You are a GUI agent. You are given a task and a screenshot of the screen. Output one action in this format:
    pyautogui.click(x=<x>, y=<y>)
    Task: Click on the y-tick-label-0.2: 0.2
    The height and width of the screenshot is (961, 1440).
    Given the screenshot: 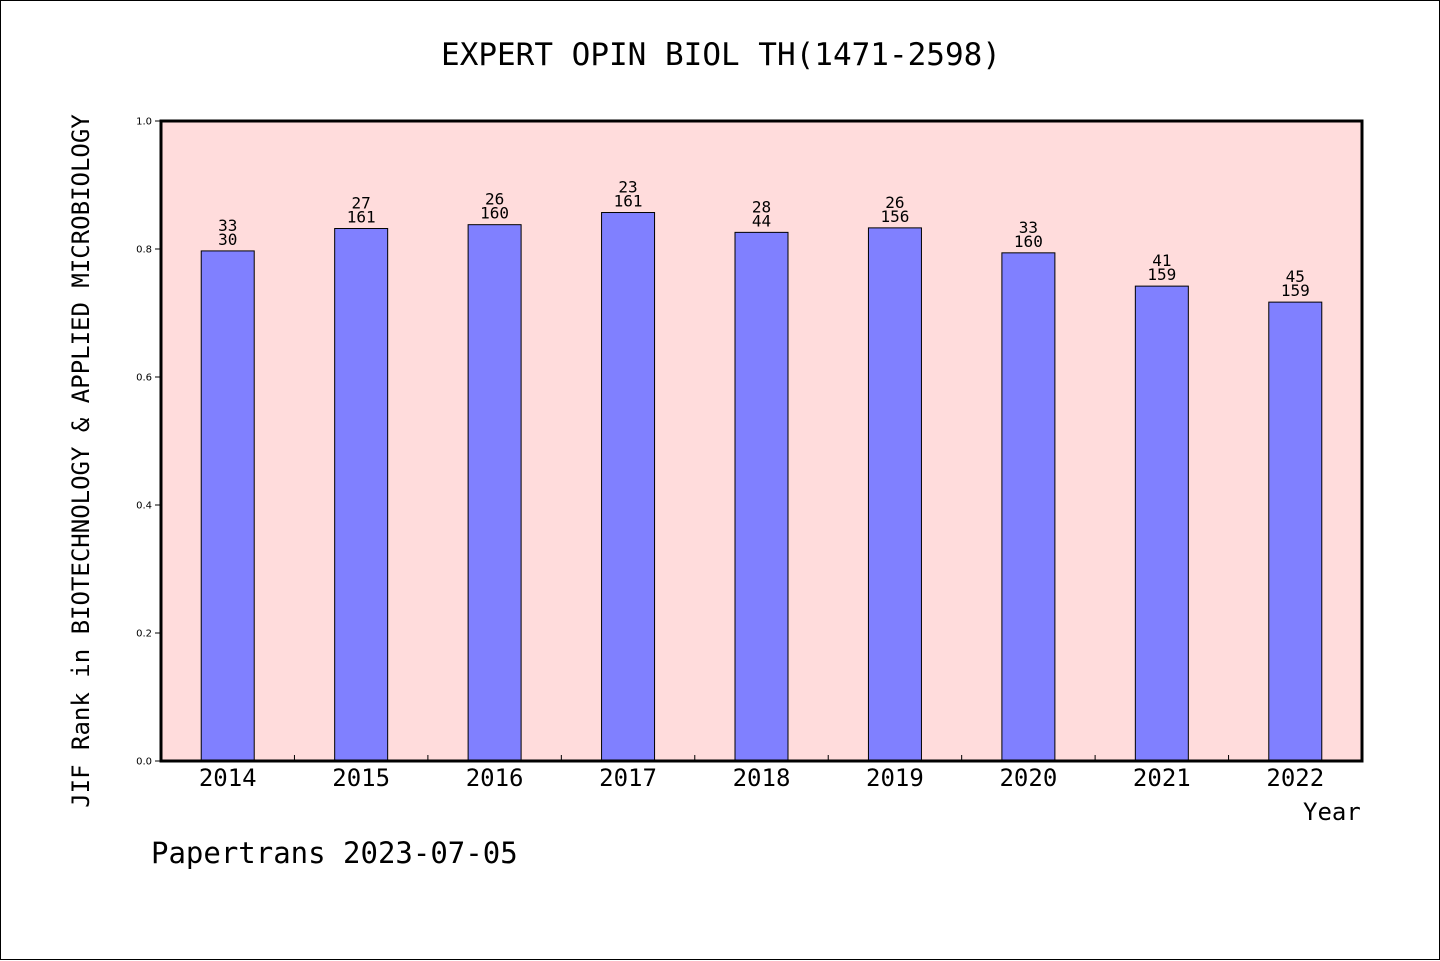 What is the action you would take?
    pyautogui.click(x=144, y=634)
    